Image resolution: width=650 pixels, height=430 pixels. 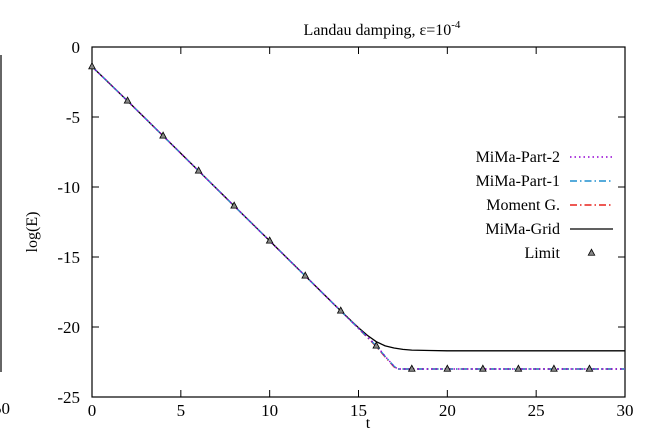 What do you see at coordinates (536, 410) in the screenshot?
I see `x-tick-label: 25` at bounding box center [536, 410].